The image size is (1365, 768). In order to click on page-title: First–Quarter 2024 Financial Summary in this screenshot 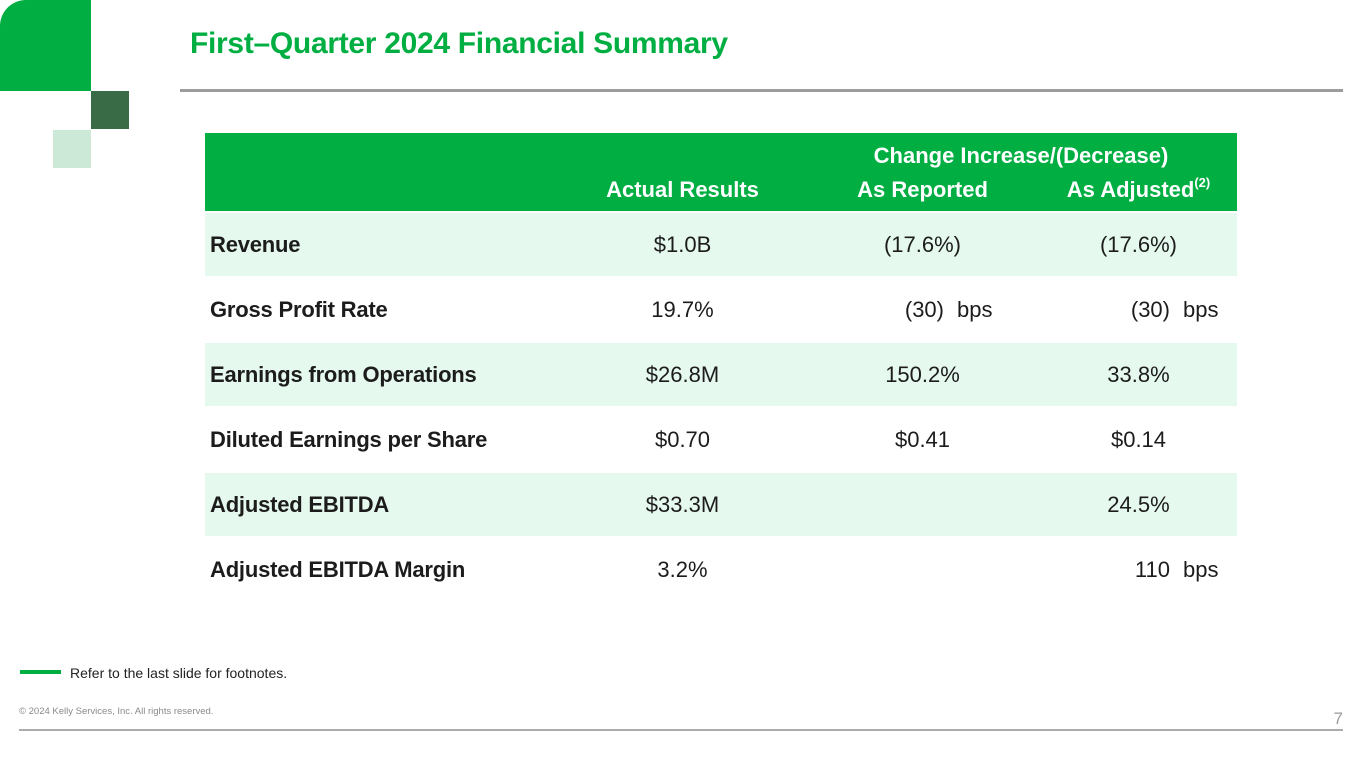, I will do `click(459, 43)`.